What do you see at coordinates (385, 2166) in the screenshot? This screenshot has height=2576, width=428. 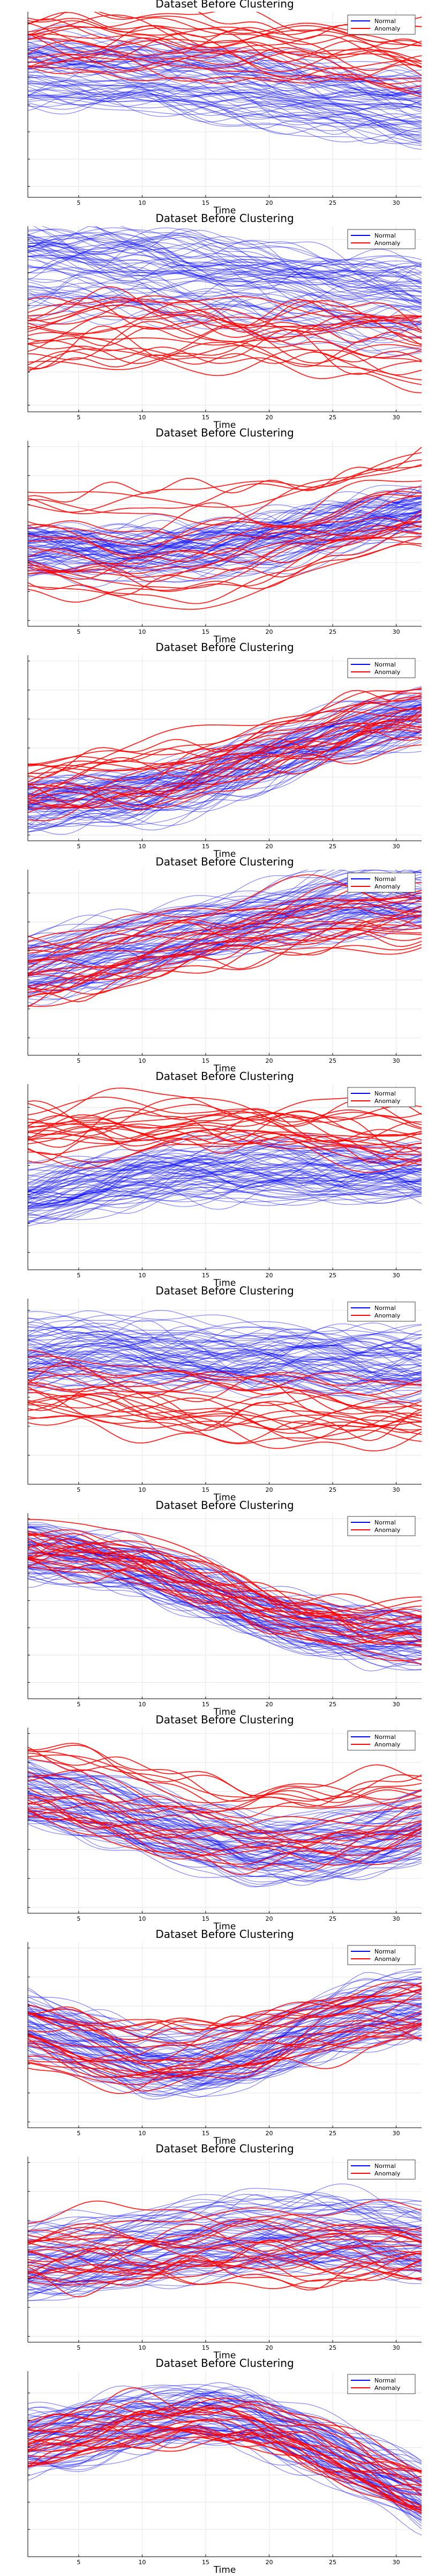 I see `legend-label: Normal` at bounding box center [385, 2166].